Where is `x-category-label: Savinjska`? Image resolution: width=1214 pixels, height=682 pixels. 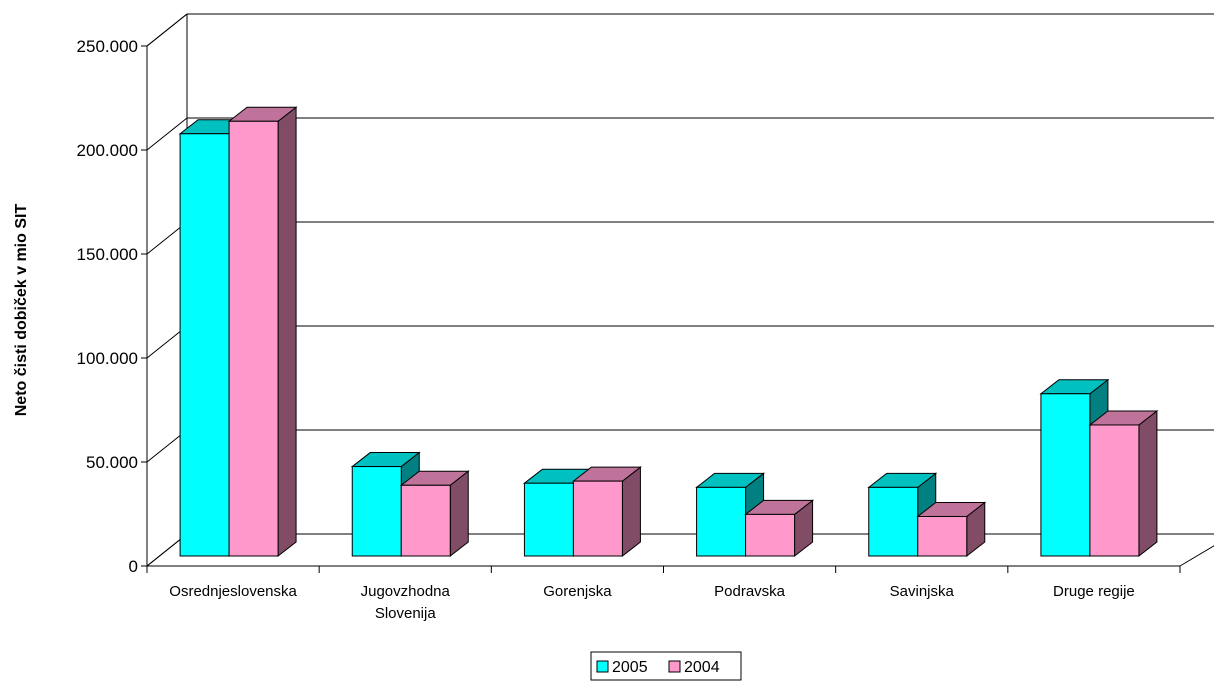 x-category-label: Savinjska is located at coordinates (922, 591).